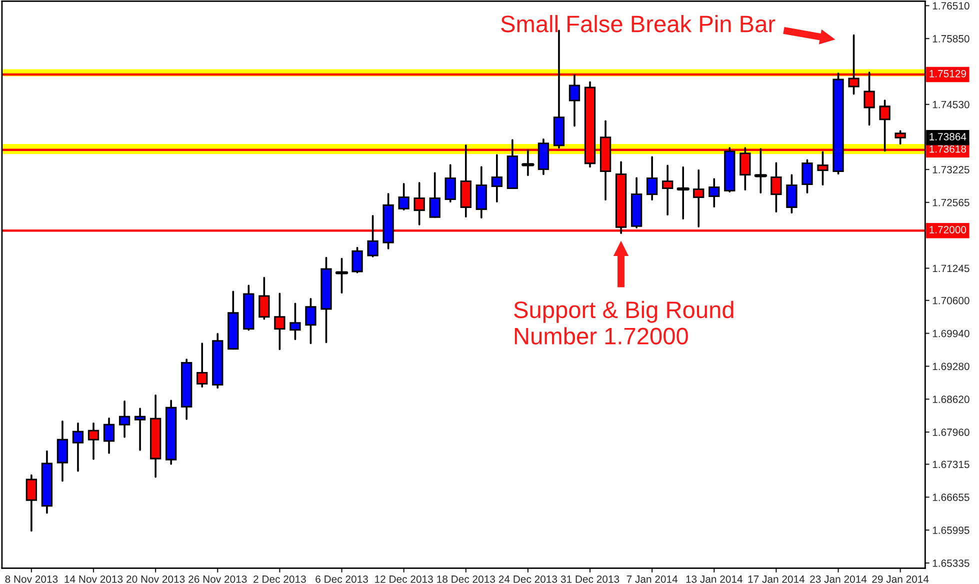  Describe the element at coordinates (590, 579) in the screenshot. I see `x-tick-label: 31 Dec 2013` at that location.